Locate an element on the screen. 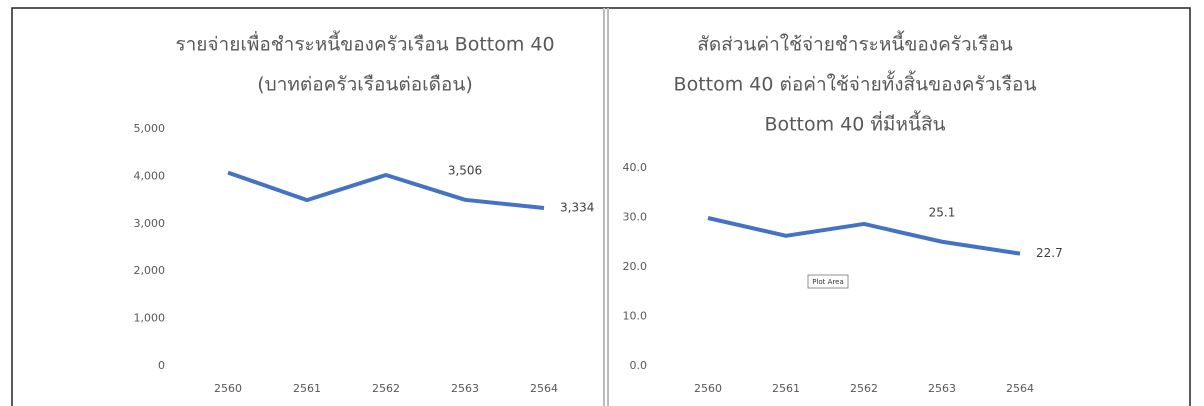  data-label: 3,334 is located at coordinates (577, 207).